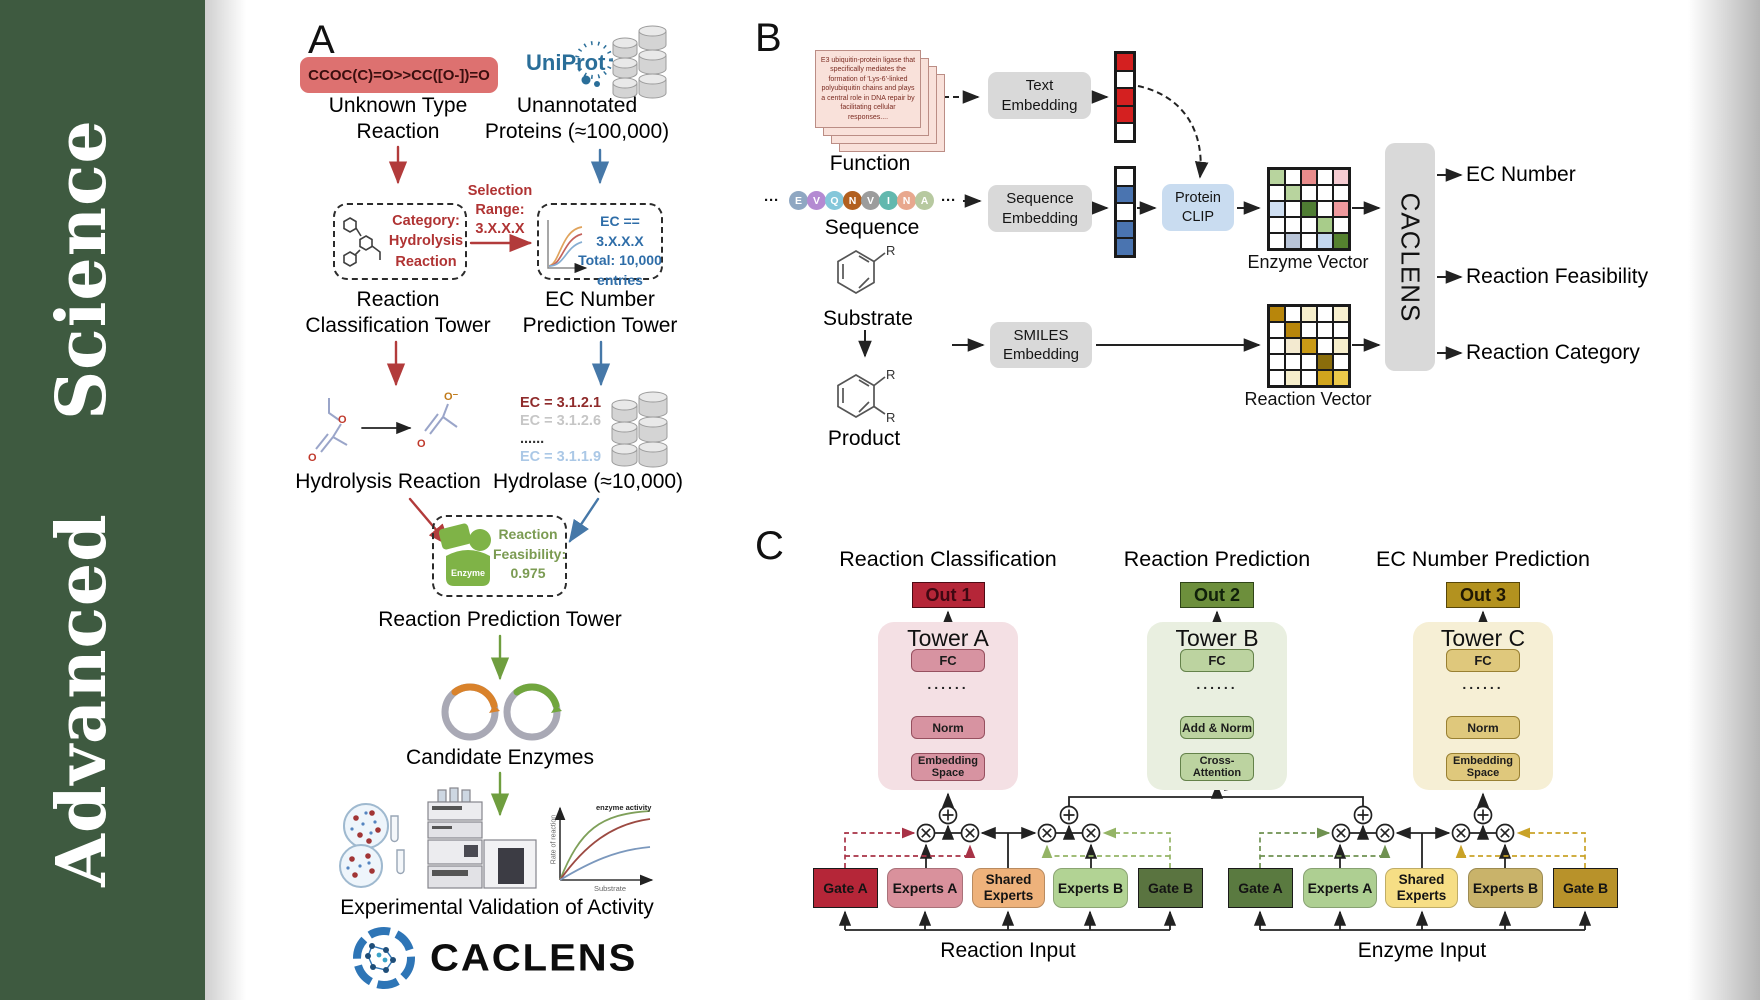  I want to click on caclens-logo-icon, so click(384, 958).